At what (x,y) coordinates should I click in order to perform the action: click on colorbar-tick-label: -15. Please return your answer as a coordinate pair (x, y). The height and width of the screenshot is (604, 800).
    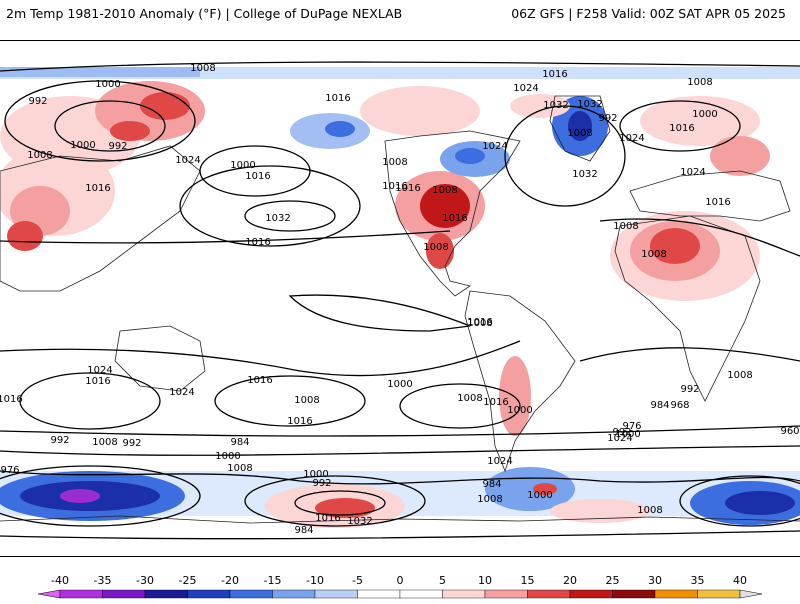
    Looking at the image, I should click on (273, 580).